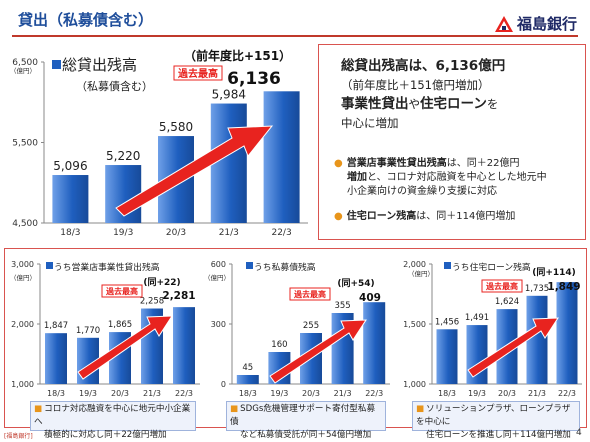 This screenshot has height=442, width=590. What do you see at coordinates (176, 127) in the screenshot?
I see `value-label: 5,580` at bounding box center [176, 127].